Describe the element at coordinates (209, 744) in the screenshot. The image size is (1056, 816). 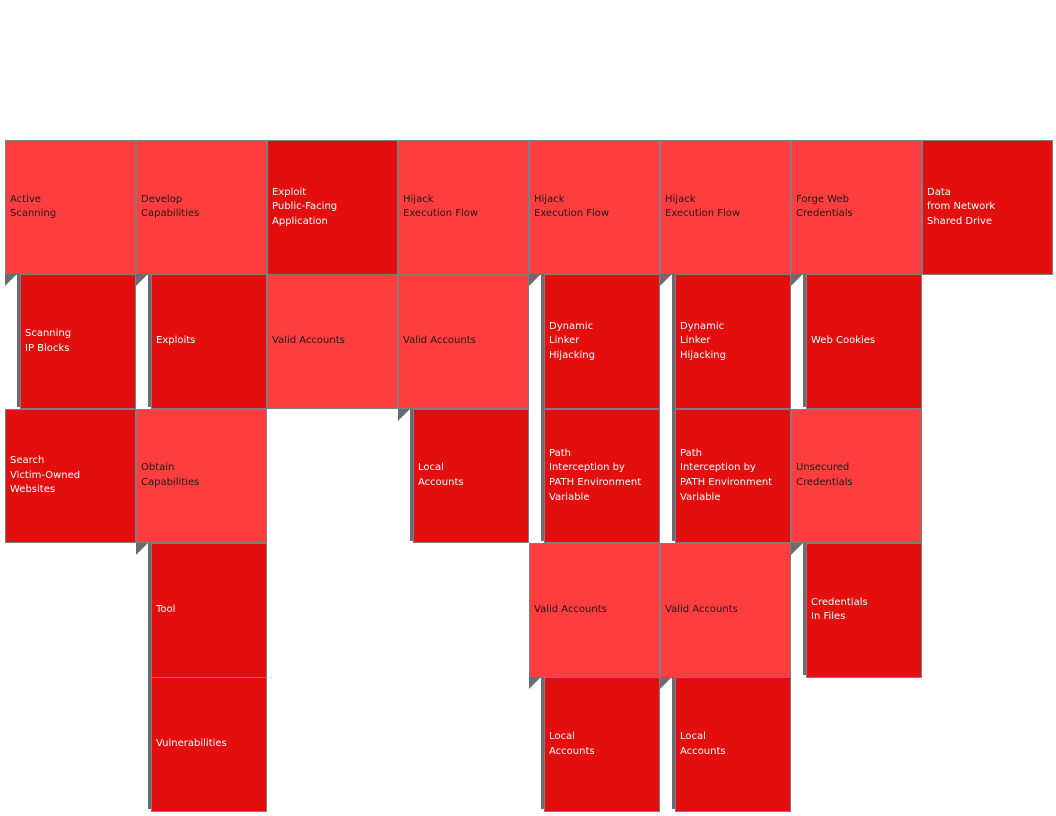
I see `subtechnique-vulnerabilities: Vulnerabilities` at that location.